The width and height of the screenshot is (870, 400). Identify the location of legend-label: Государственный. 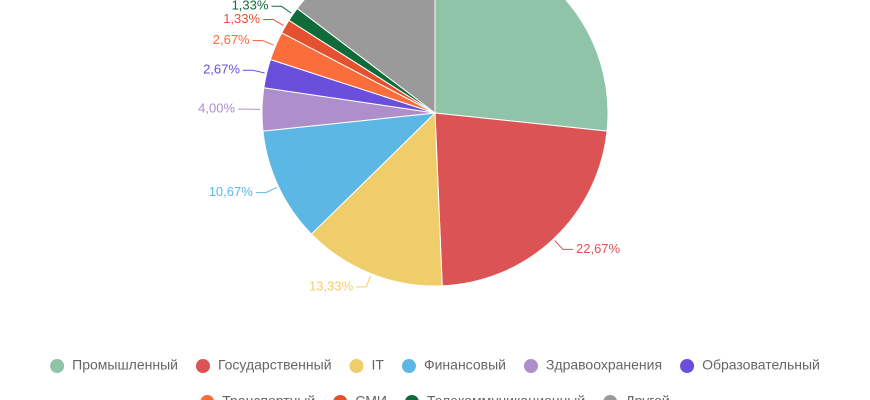
(275, 365).